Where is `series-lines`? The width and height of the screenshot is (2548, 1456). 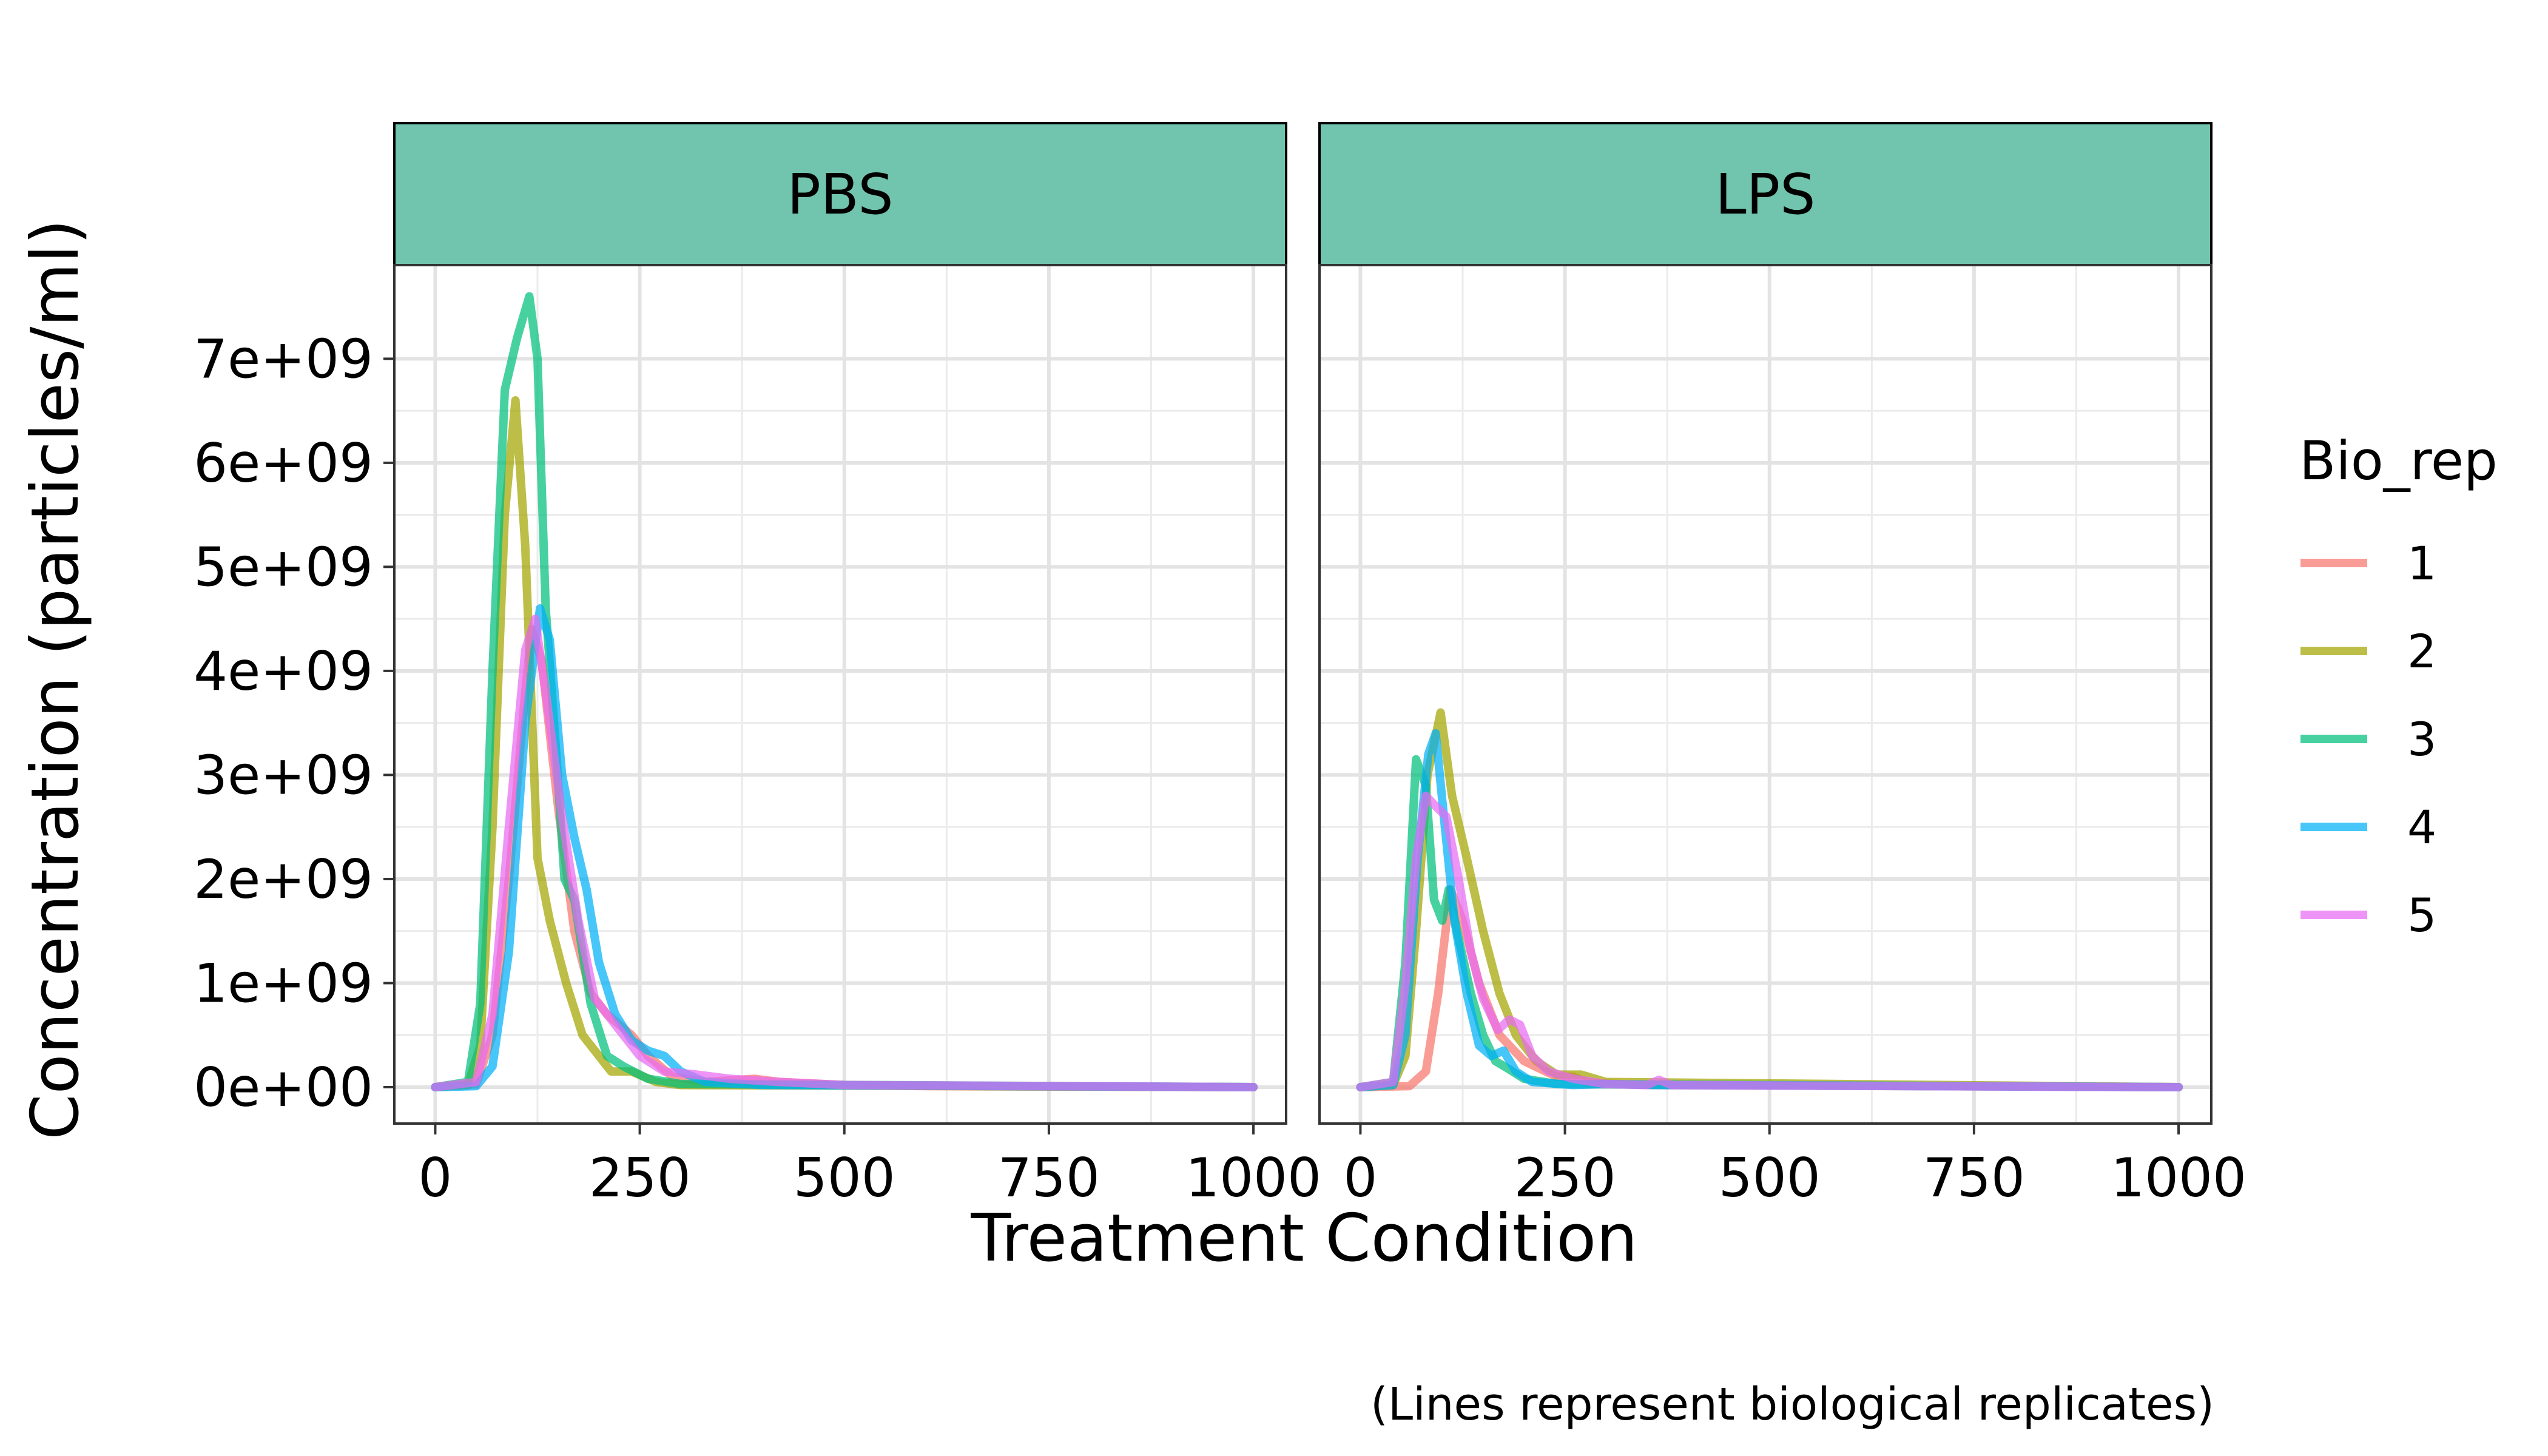
series-lines is located at coordinates (1769, 899).